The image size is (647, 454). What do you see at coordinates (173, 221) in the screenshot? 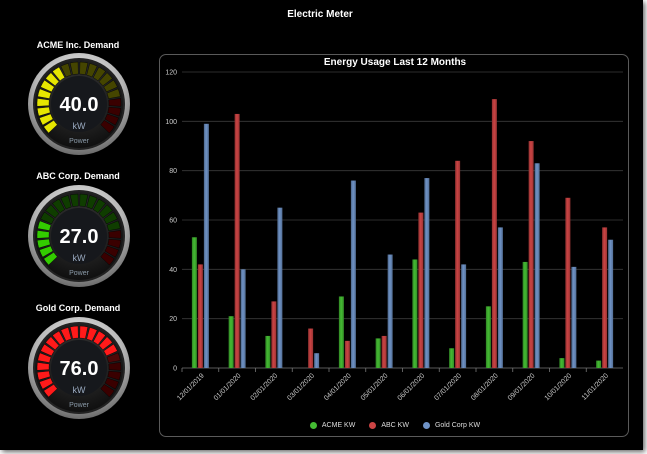
I see `y-tick-label: 60` at bounding box center [173, 221].